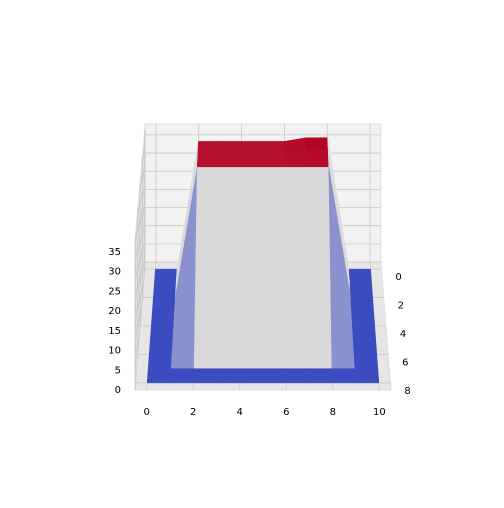 This screenshot has height=508, width=504. Describe the element at coordinates (114, 331) in the screenshot. I see `z-tick-label: 15` at that location.